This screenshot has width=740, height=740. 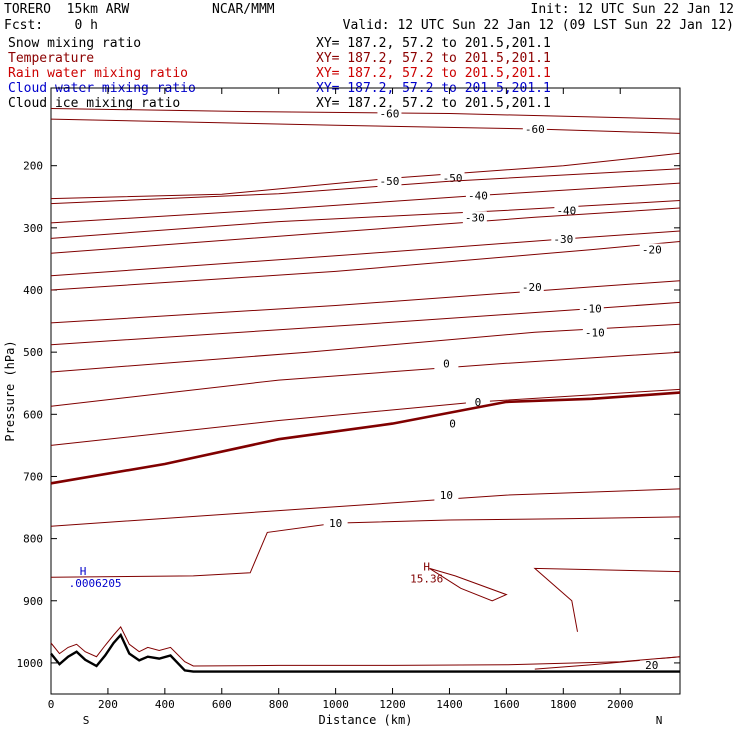 What do you see at coordinates (449, 704) in the screenshot?
I see `x-tick-label: 1400` at bounding box center [449, 704].